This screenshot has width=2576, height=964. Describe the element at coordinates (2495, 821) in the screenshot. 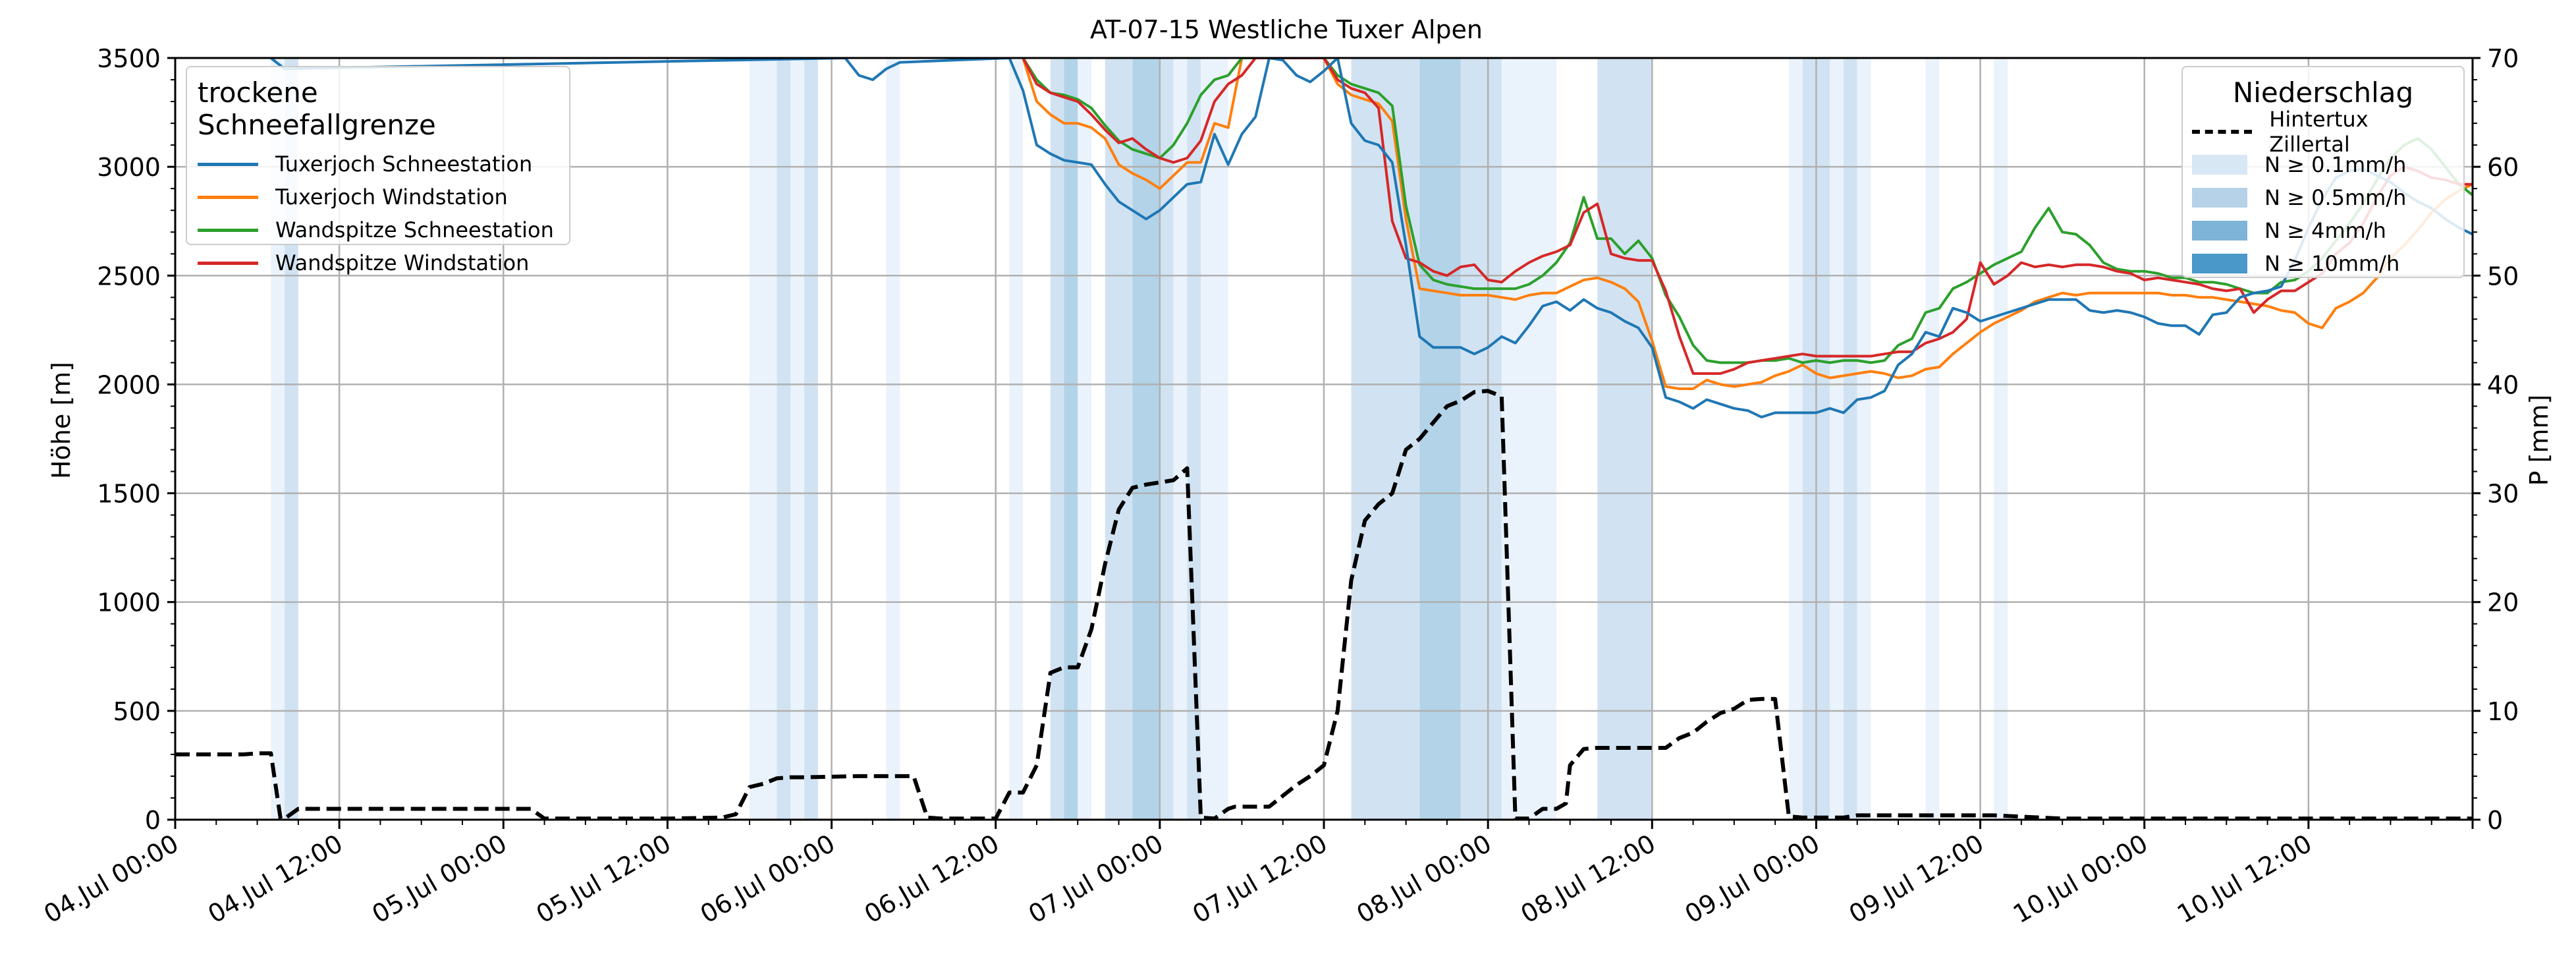

I see `y-right-tick-label: 0` at that location.